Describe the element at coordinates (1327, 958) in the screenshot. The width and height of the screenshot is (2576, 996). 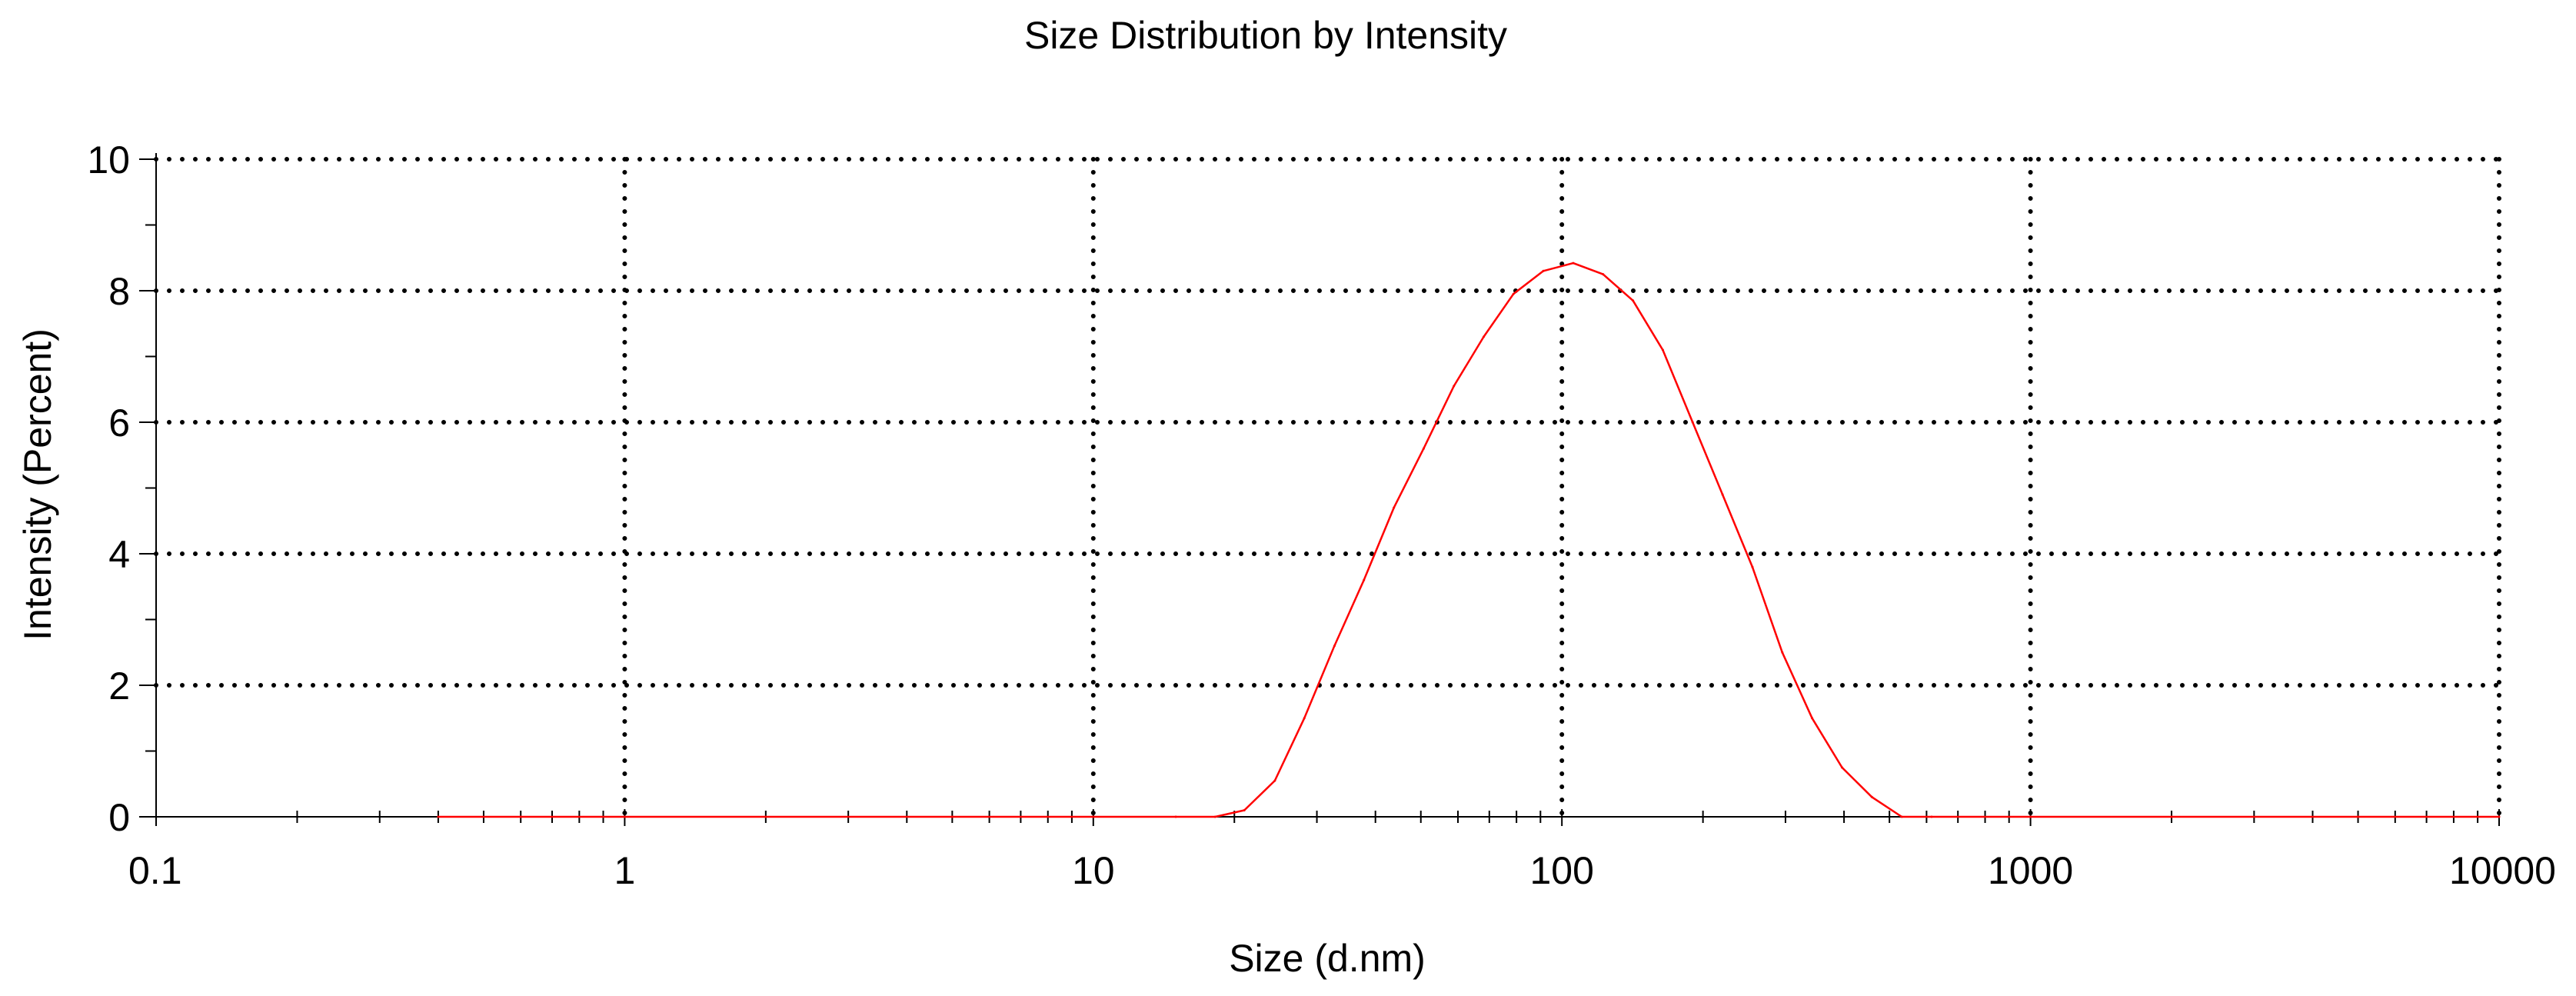
I see `x-axis-label: Size (d.nm)` at that location.